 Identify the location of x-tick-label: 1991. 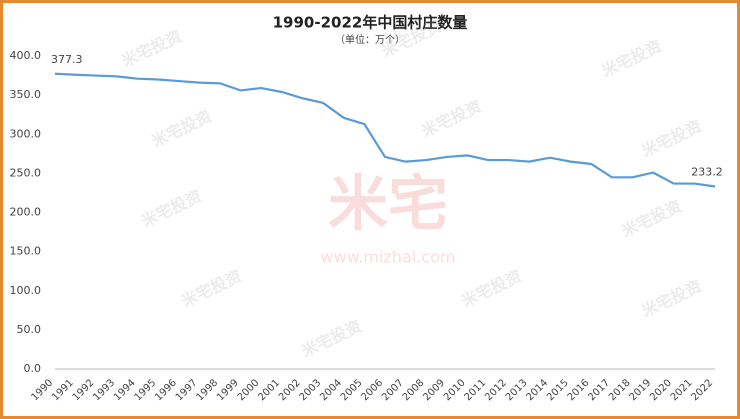
(63, 390).